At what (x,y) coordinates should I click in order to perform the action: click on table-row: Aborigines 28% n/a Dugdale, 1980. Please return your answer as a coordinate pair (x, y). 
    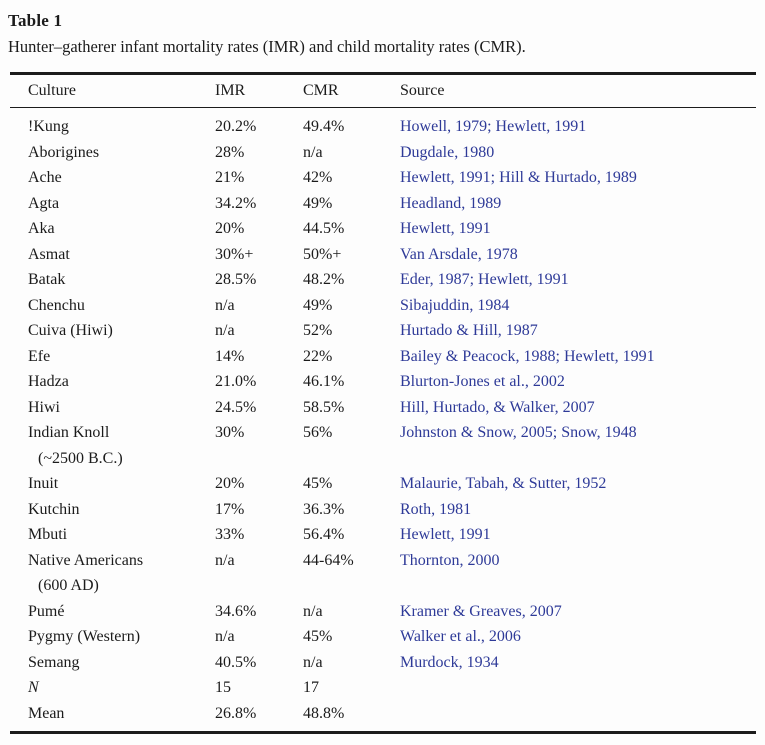
    Looking at the image, I should click on (383, 153).